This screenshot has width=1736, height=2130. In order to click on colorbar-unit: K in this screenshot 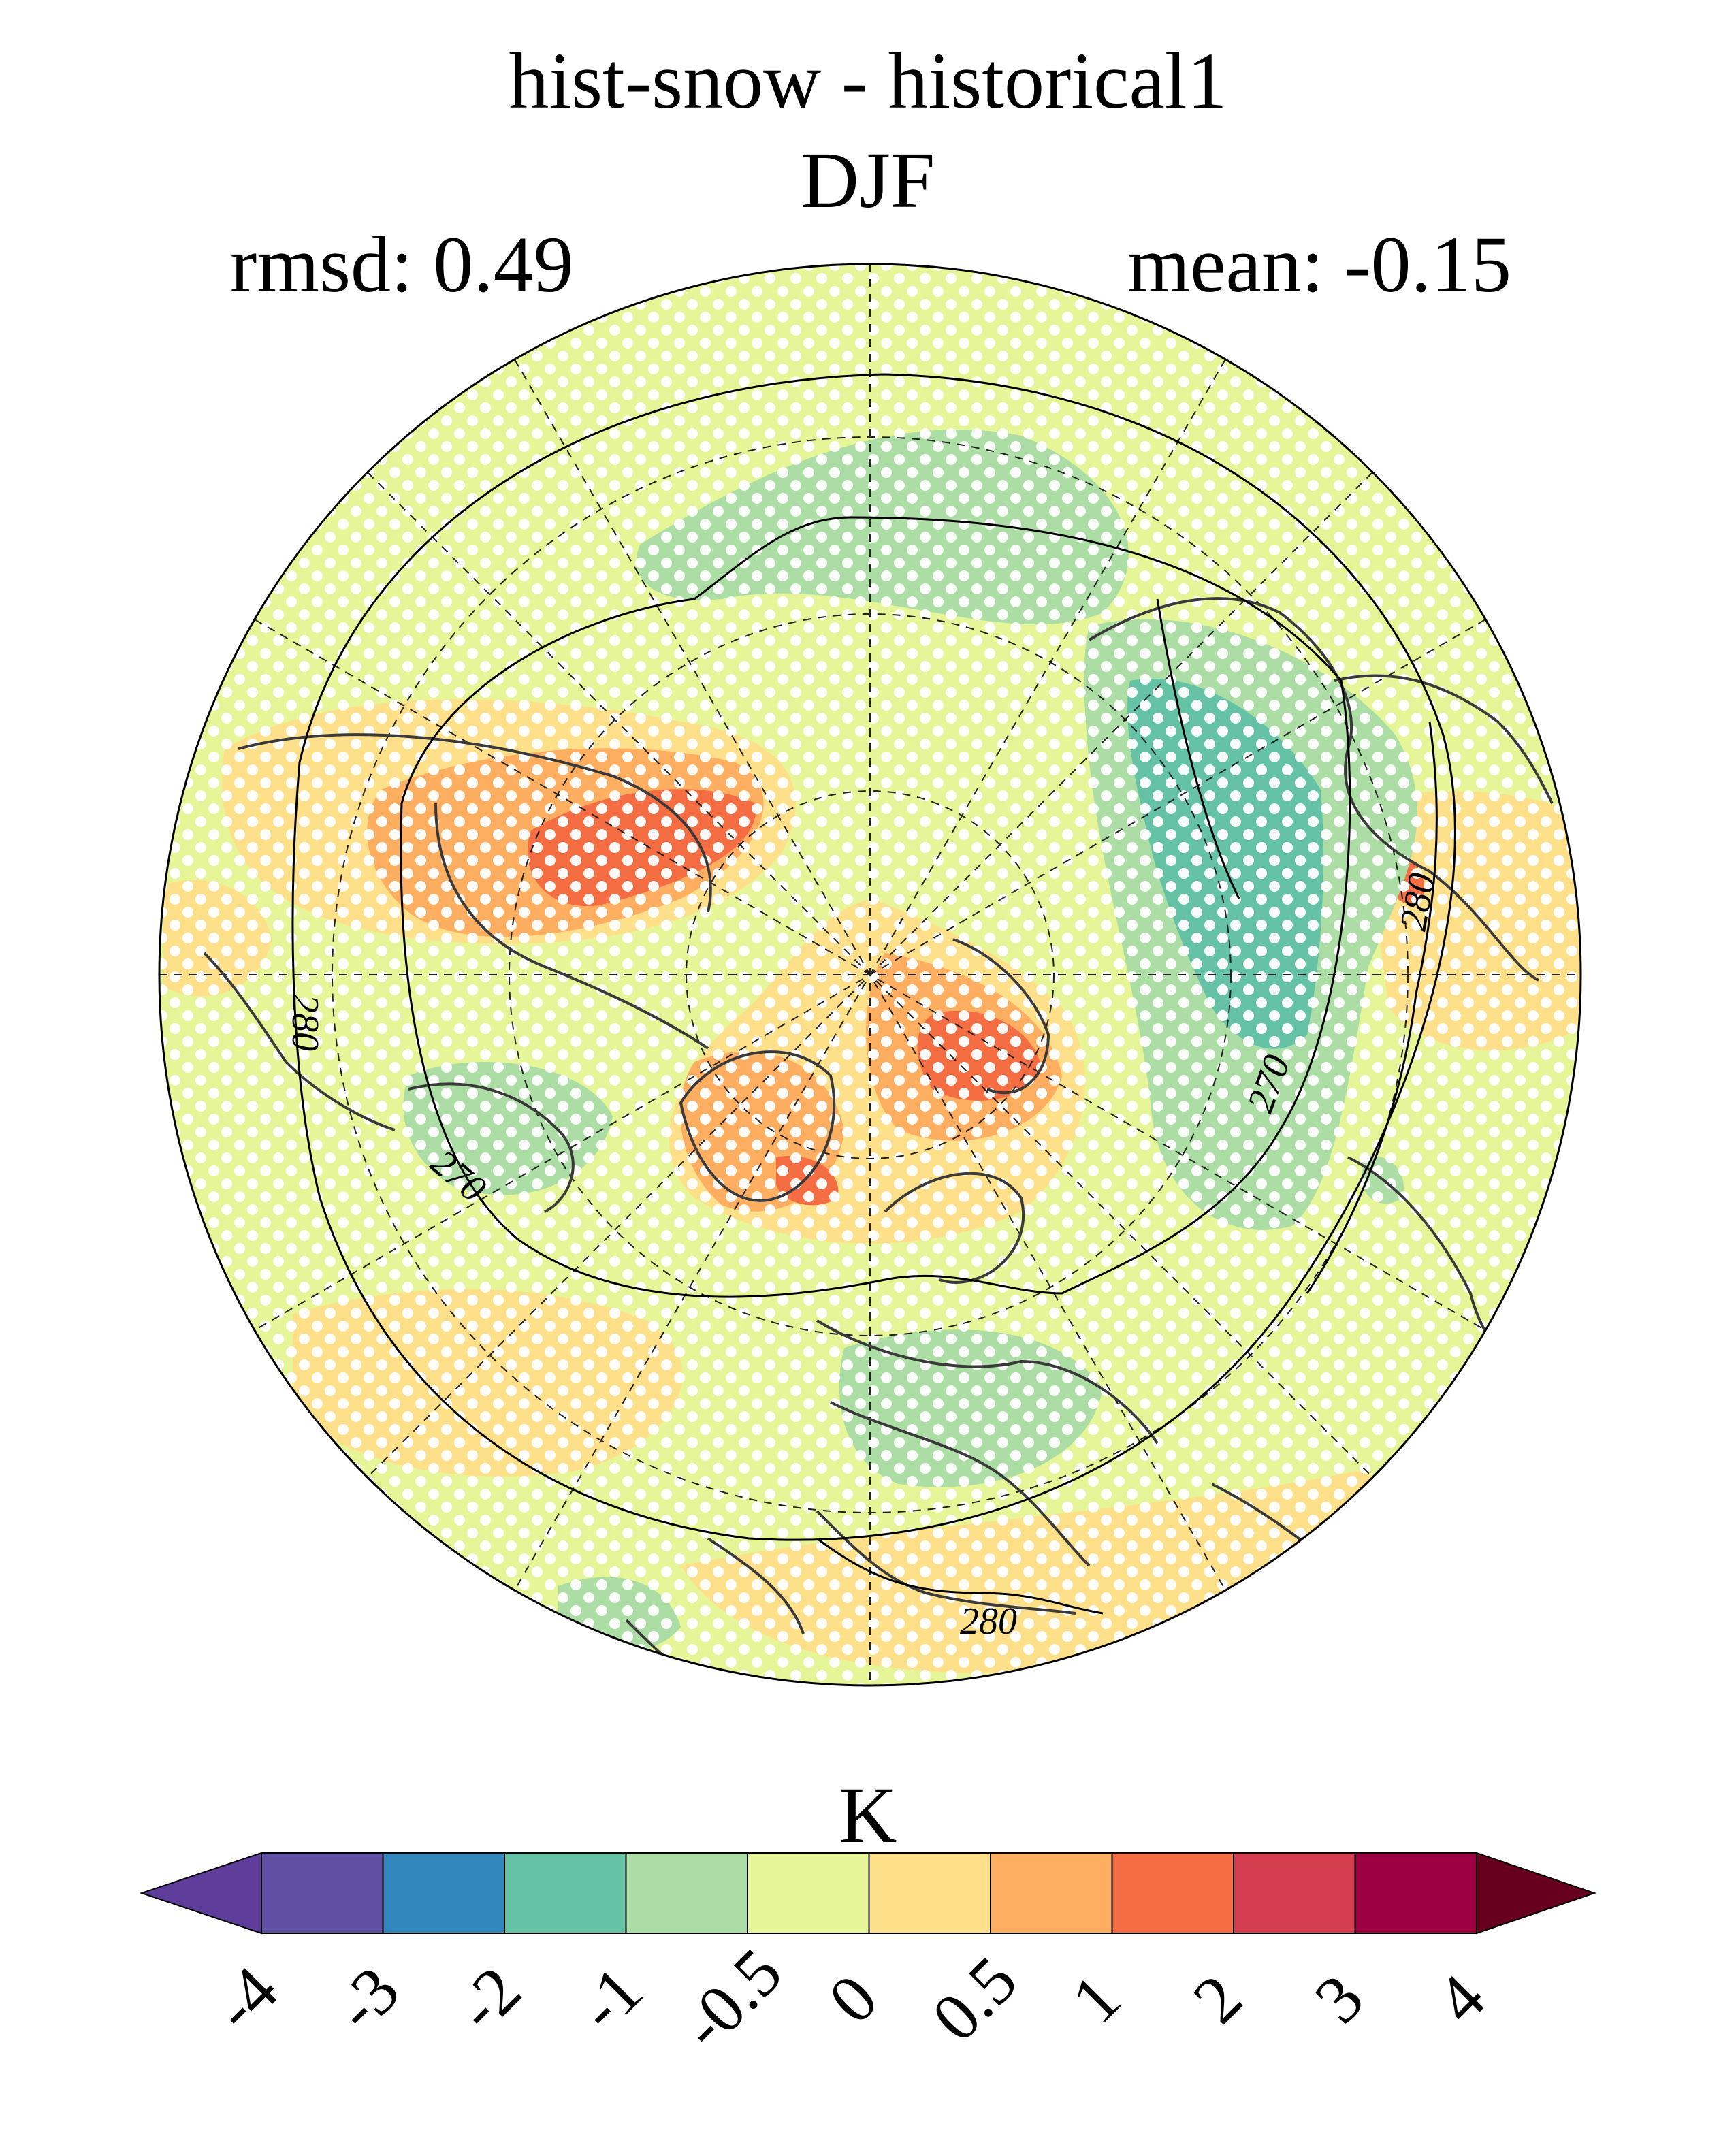, I will do `click(868, 1815)`.